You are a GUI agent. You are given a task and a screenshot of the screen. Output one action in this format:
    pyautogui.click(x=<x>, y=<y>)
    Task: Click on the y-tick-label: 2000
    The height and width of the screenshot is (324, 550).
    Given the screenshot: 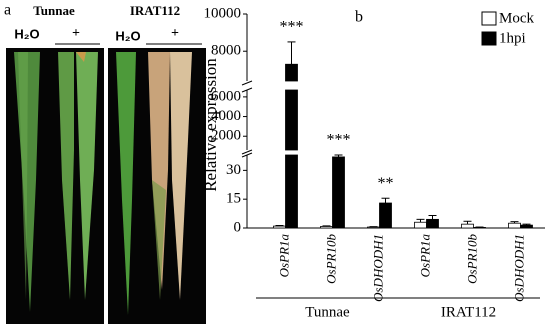 What is the action you would take?
    pyautogui.click(x=226, y=136)
    